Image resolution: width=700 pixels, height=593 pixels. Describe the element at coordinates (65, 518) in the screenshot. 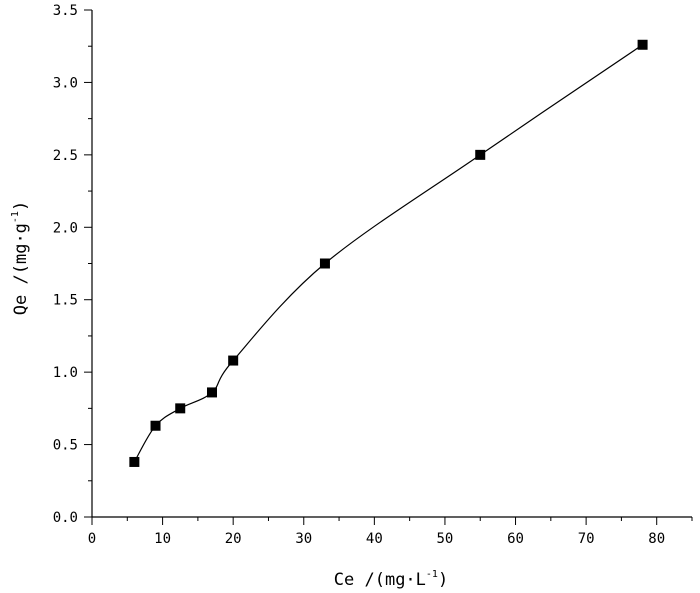

I see `y-tick-label: 0.0` at that location.